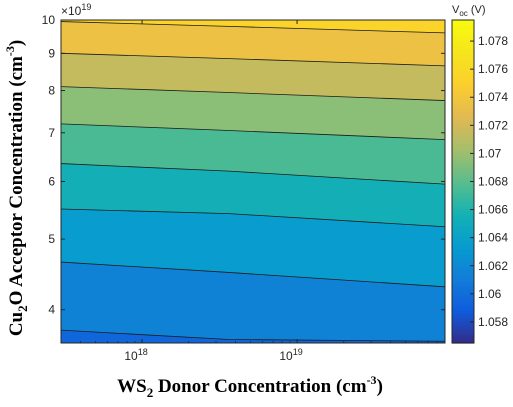 The image size is (513, 407). I want to click on colorbar-tick-label: 1.074, so click(493, 97).